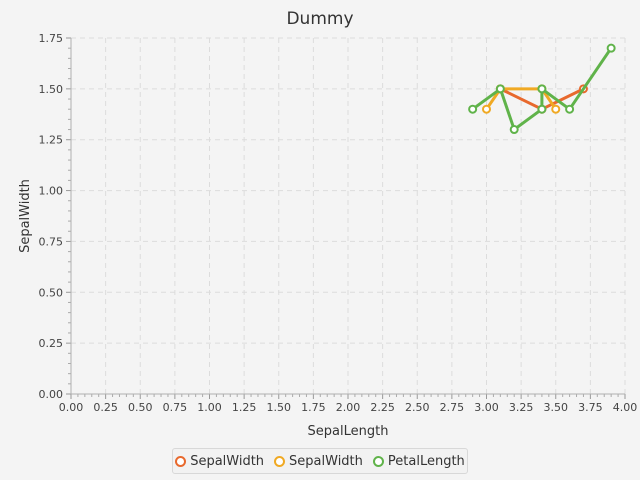 The width and height of the screenshot is (640, 480). What do you see at coordinates (521, 407) in the screenshot?
I see `x-tick-label: 3.25` at bounding box center [521, 407].